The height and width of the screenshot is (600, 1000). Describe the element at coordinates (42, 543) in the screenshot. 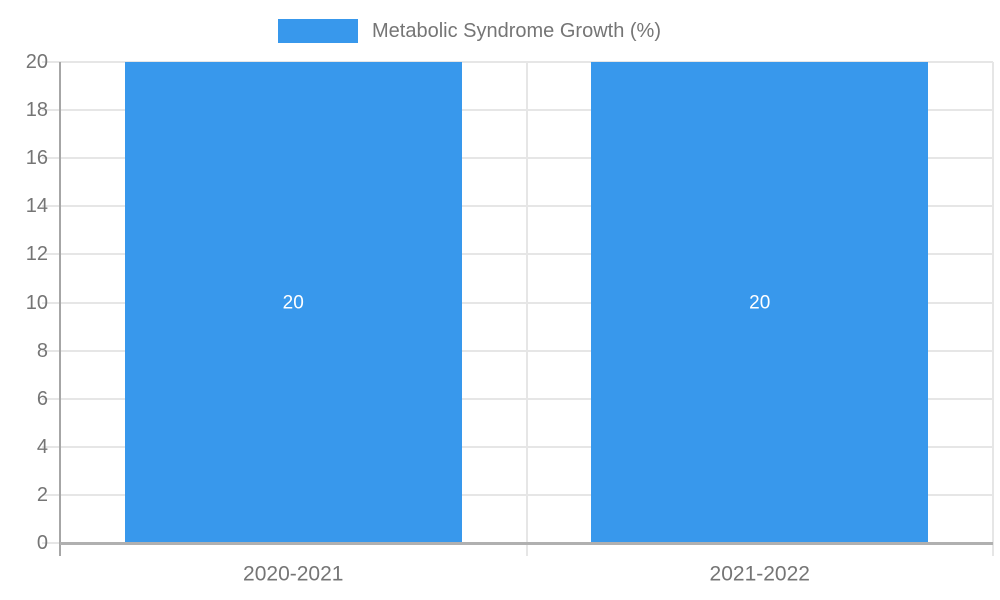

I see `y-tick-label: 0` at that location.